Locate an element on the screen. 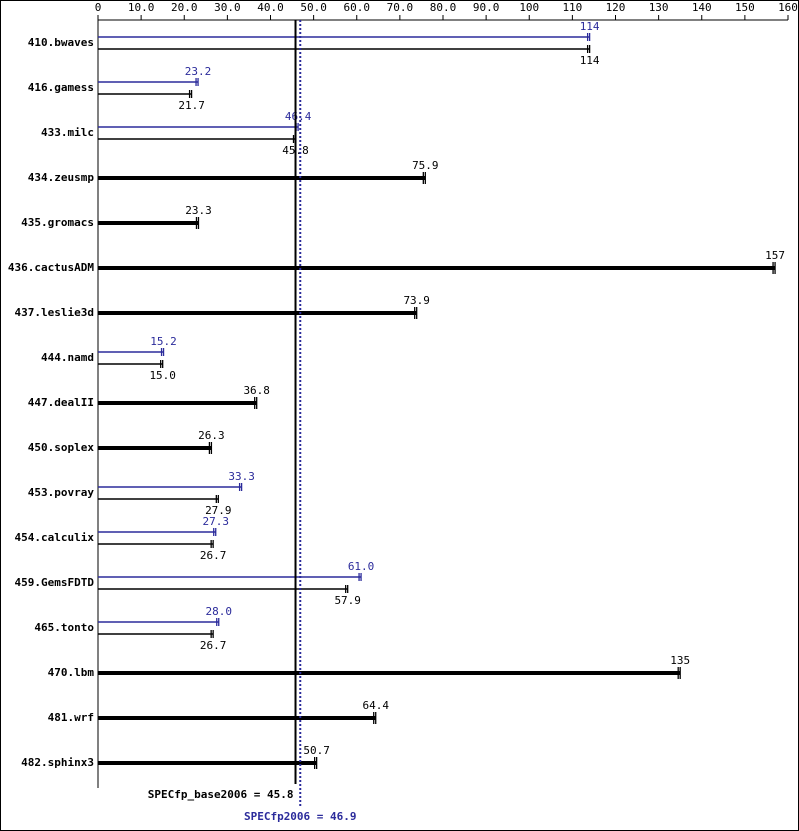 Image resolution: width=799 pixels, height=831 pixels. value-label: 61.0 is located at coordinates (361, 566).